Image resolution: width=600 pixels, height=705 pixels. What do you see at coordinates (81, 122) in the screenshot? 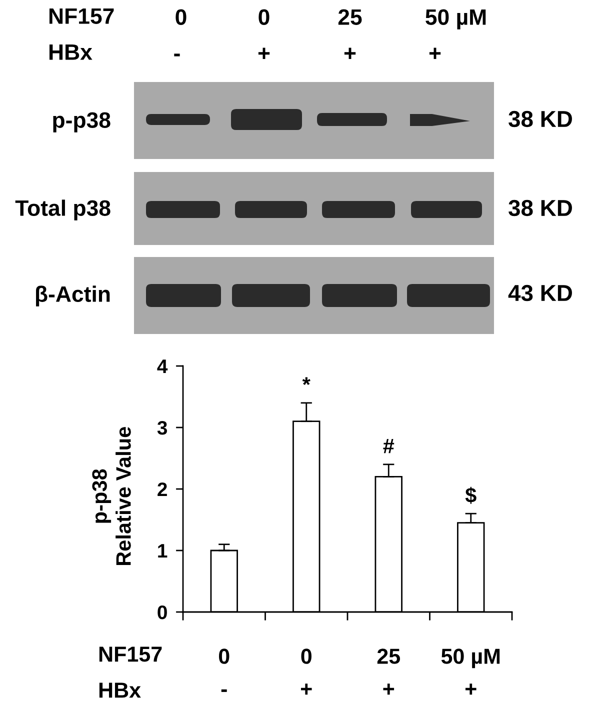
I see `text: p-p38` at bounding box center [81, 122].